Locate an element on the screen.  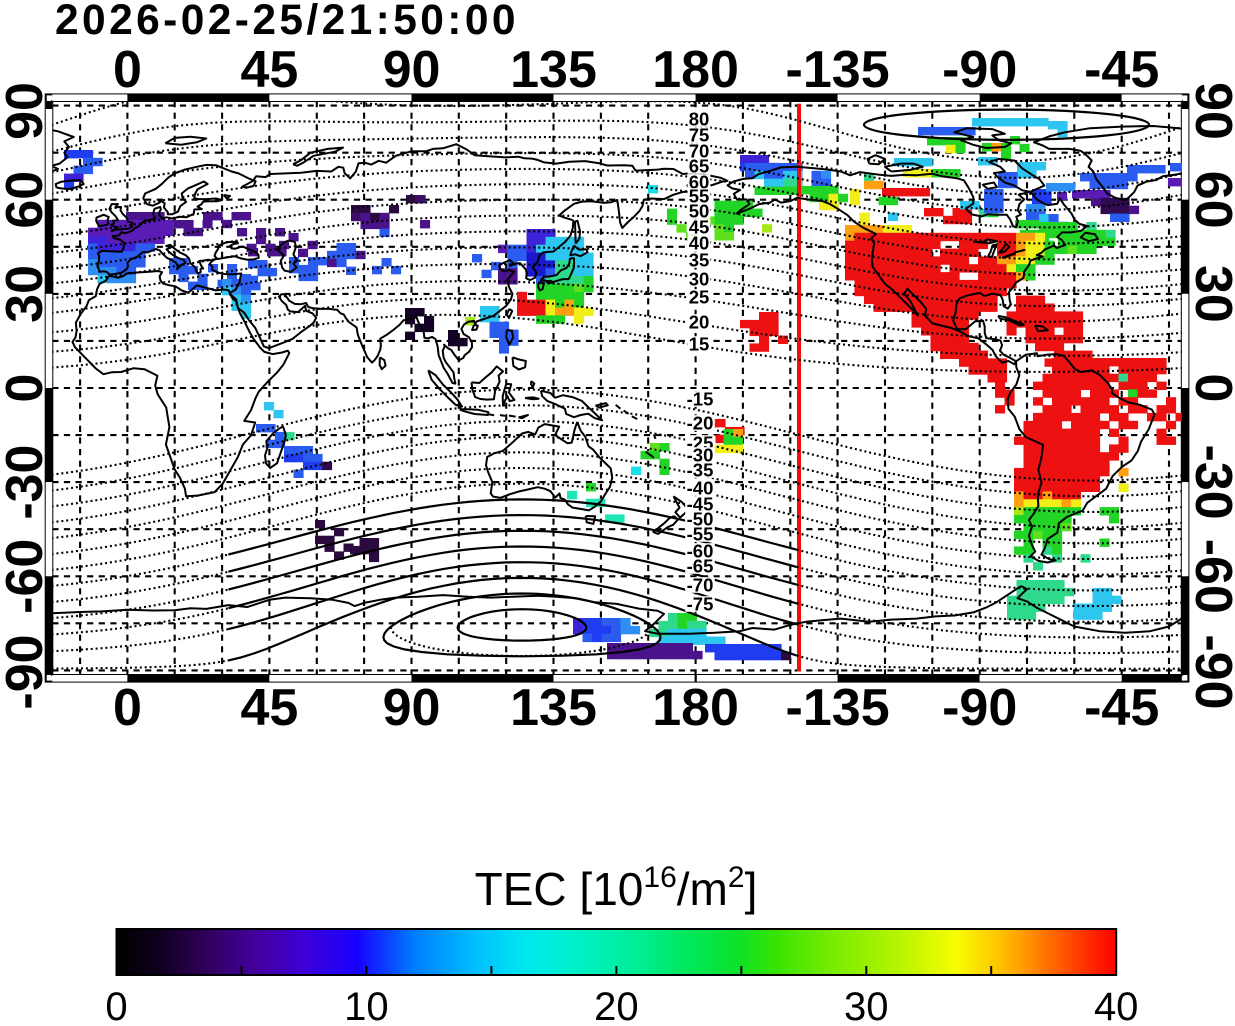
svg-text: 25 is located at coordinates (699, 297).